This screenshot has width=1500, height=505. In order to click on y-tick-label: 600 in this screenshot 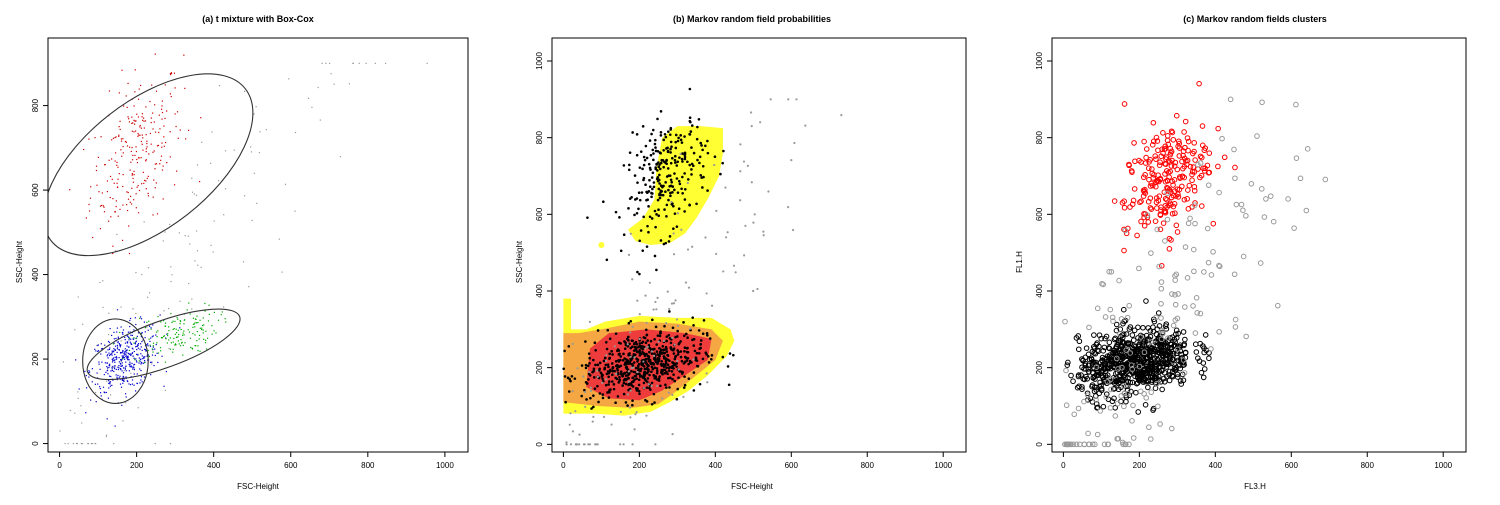, I will do `click(1039, 214)`.